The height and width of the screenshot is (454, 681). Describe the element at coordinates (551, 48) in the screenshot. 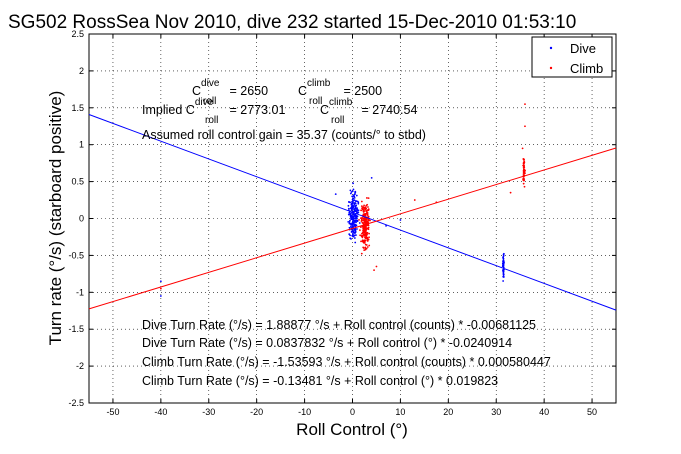

I see `legend-dive-marker` at that location.